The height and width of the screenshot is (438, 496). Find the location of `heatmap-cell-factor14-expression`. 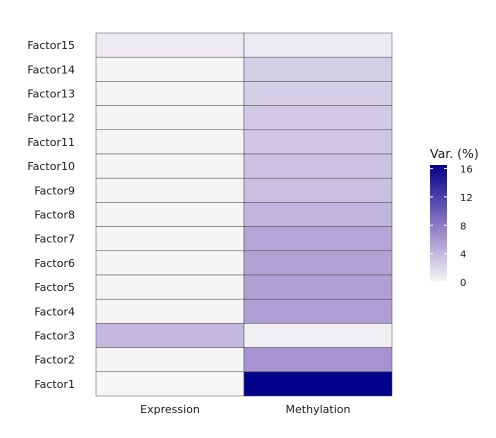

heatmap-cell-factor14-expression is located at coordinates (170, 69).